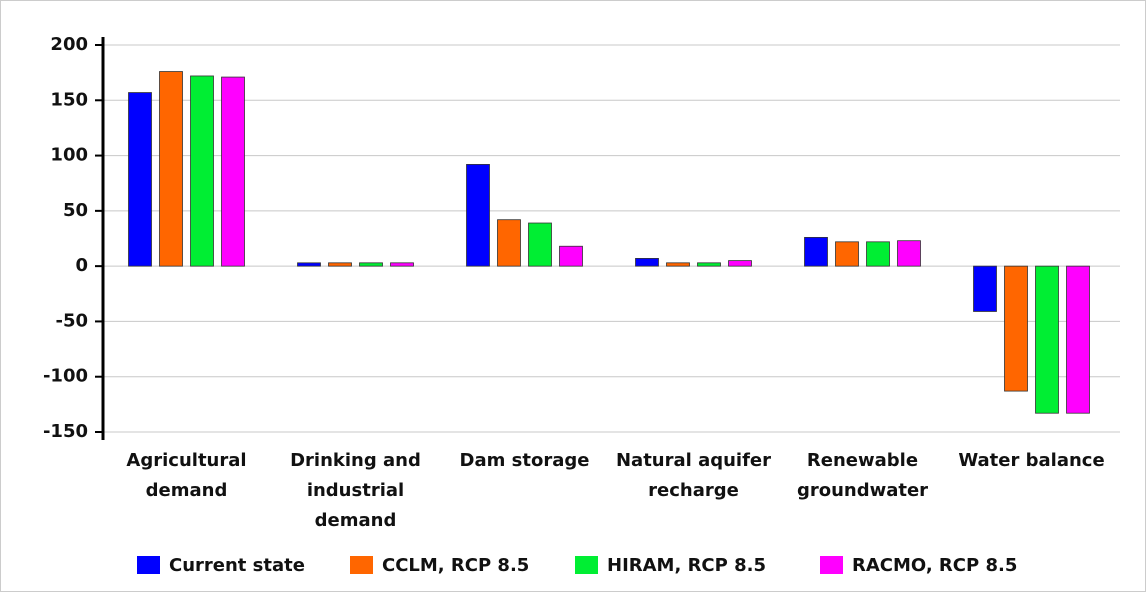 Image resolution: width=1146 pixels, height=592 pixels. I want to click on y-tick-label: 0, so click(81, 265).